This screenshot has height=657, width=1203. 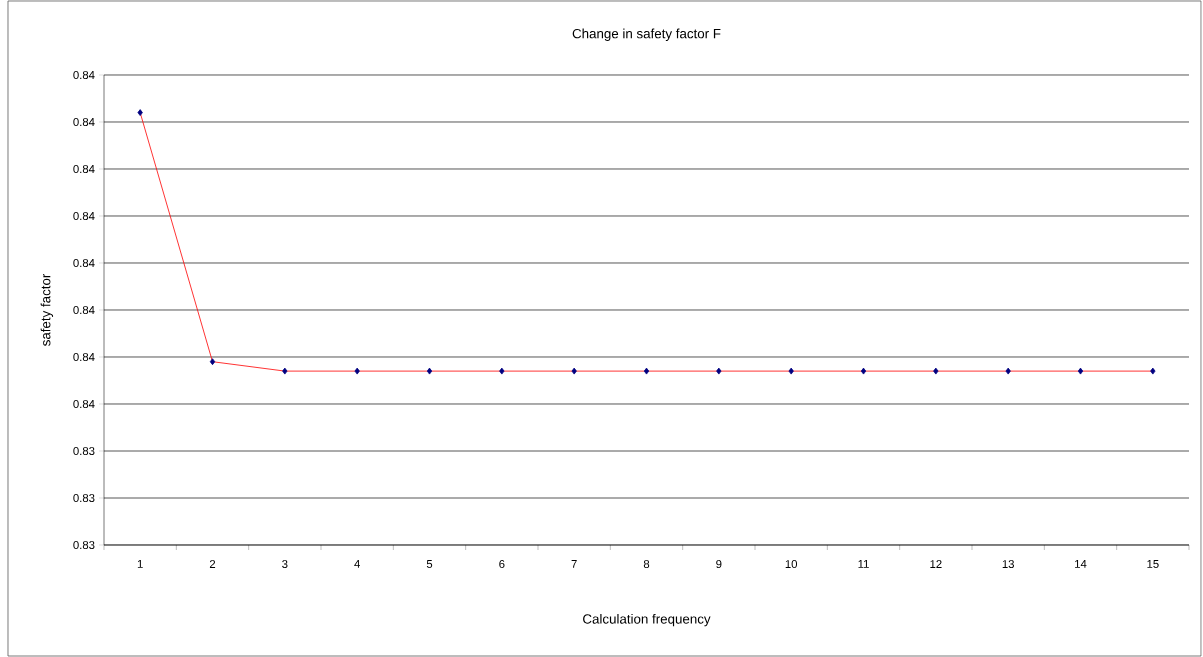 I want to click on x-tick-label: 1, so click(x=140, y=564).